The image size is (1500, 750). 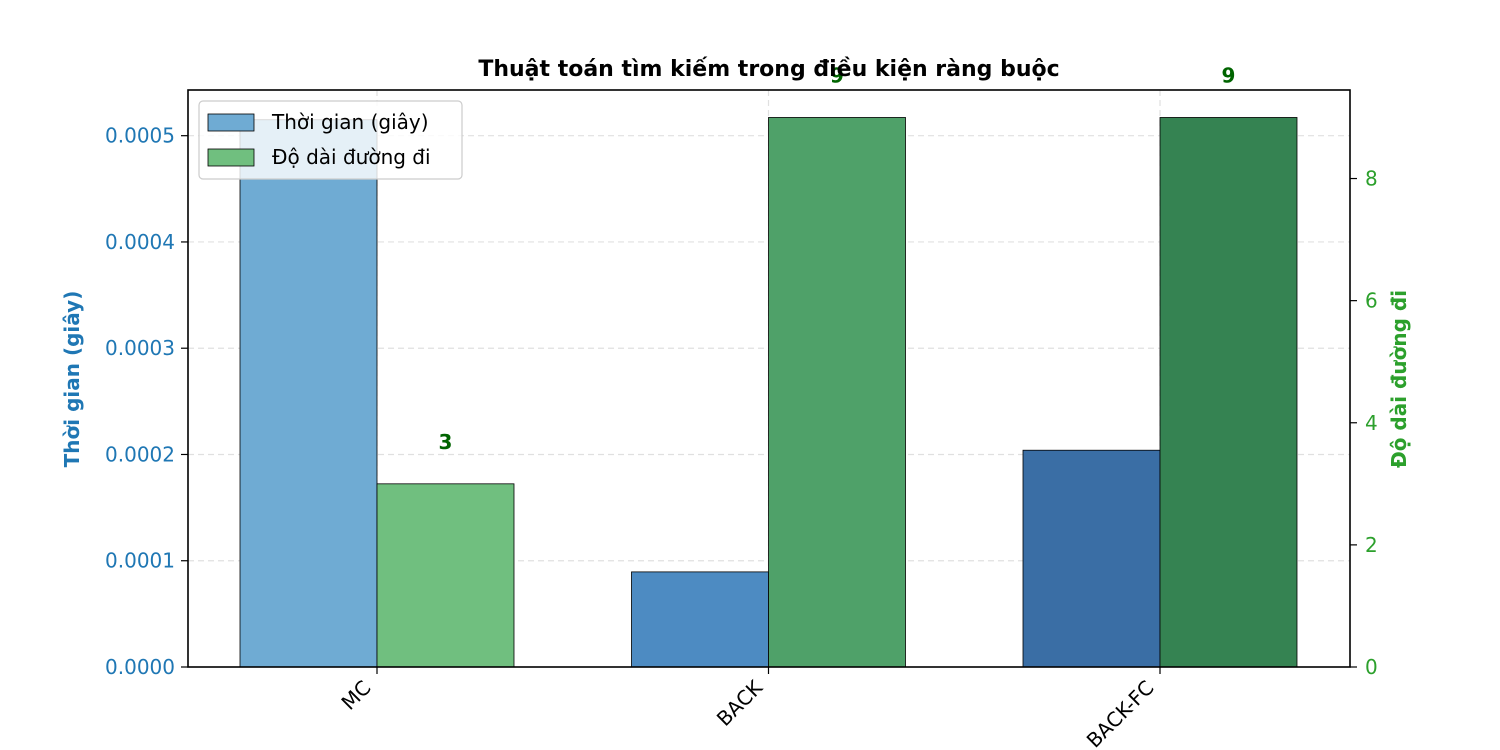 What do you see at coordinates (72, 379) in the screenshot?
I see `y-axis-left-label: Thời gian (giây)` at bounding box center [72, 379].